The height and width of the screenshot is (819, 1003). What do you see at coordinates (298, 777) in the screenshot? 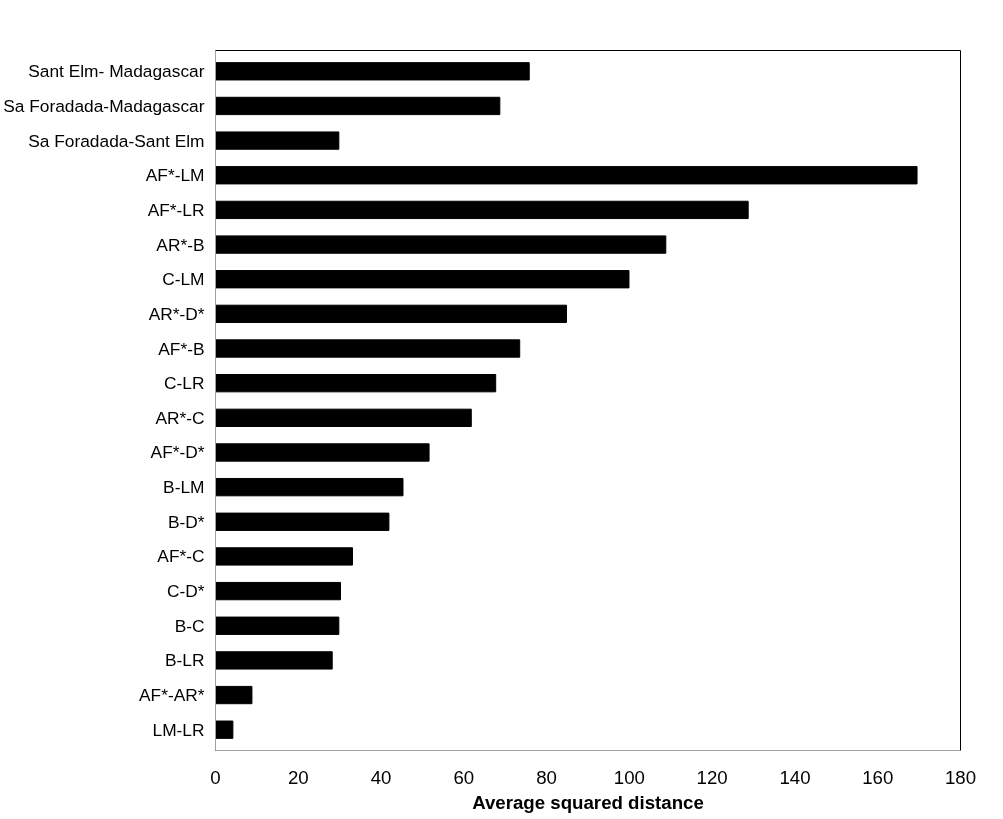
I see `x-tick-label: 20` at bounding box center [298, 777].